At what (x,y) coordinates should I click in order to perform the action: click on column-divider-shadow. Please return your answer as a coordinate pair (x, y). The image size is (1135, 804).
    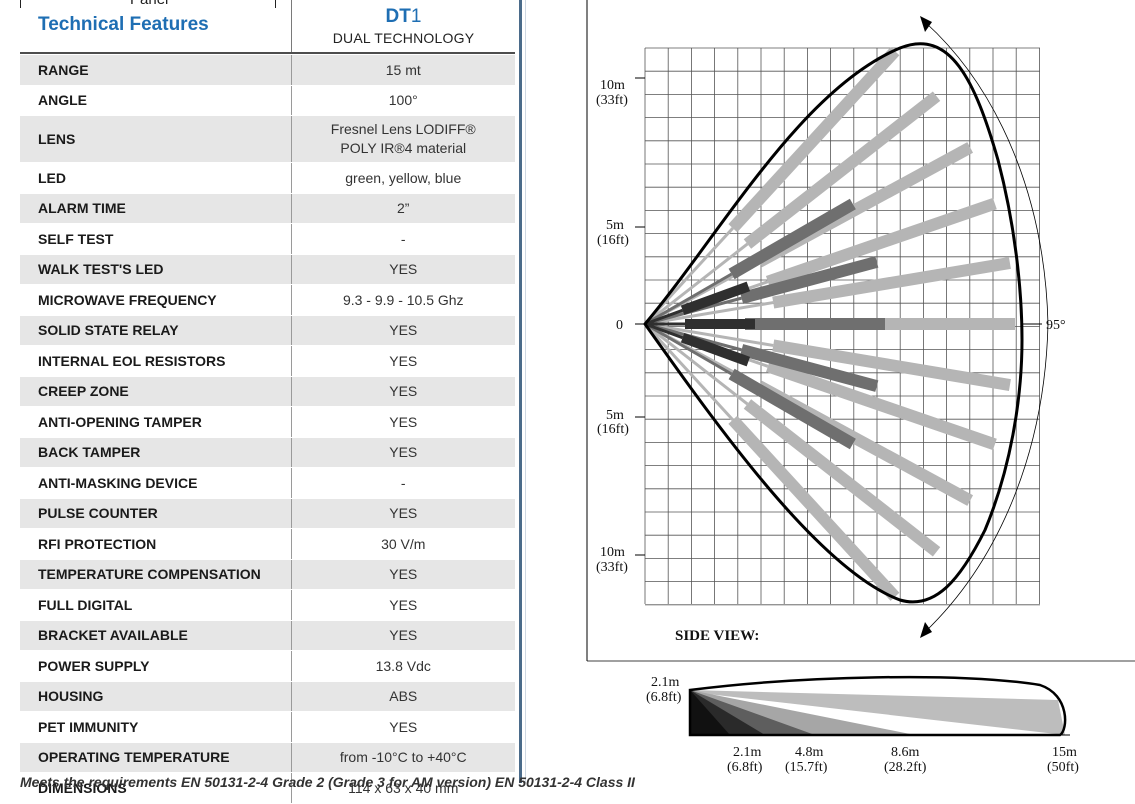
    Looking at the image, I should click on (525, 391).